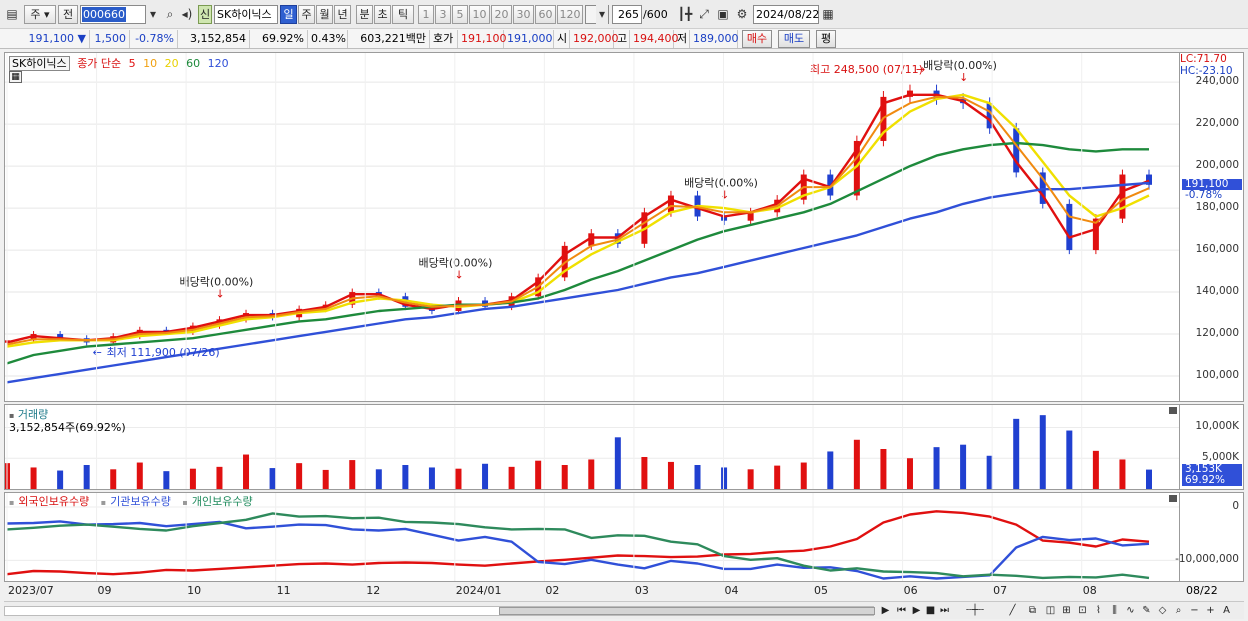 This screenshot has height=621, width=1248. I want to click on tool-shape-icon: ◇, so click(1162, 610).